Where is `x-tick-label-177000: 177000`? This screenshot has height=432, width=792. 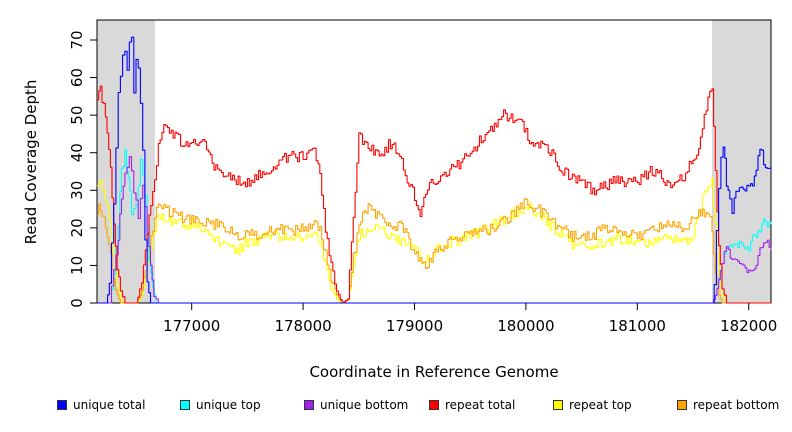
x-tick-label-177000: 177000 is located at coordinates (191, 326).